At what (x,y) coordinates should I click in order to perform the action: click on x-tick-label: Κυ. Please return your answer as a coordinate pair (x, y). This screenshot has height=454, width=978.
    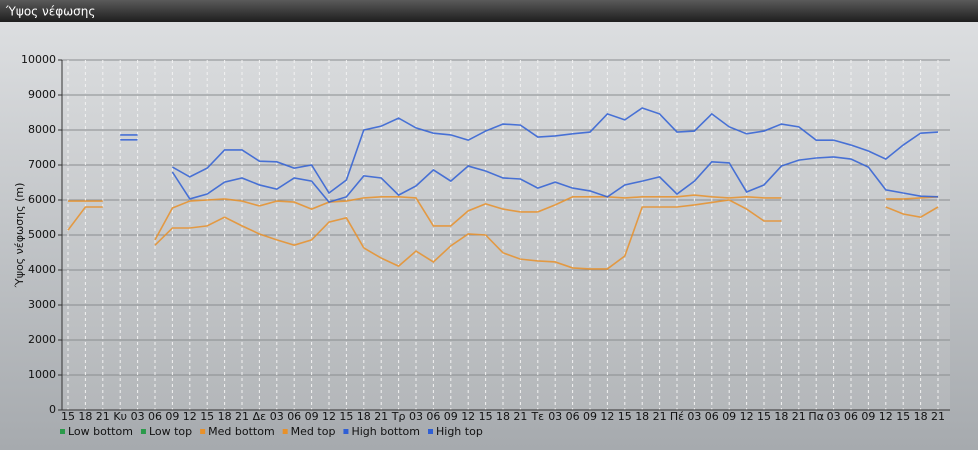
    Looking at the image, I should click on (120, 416).